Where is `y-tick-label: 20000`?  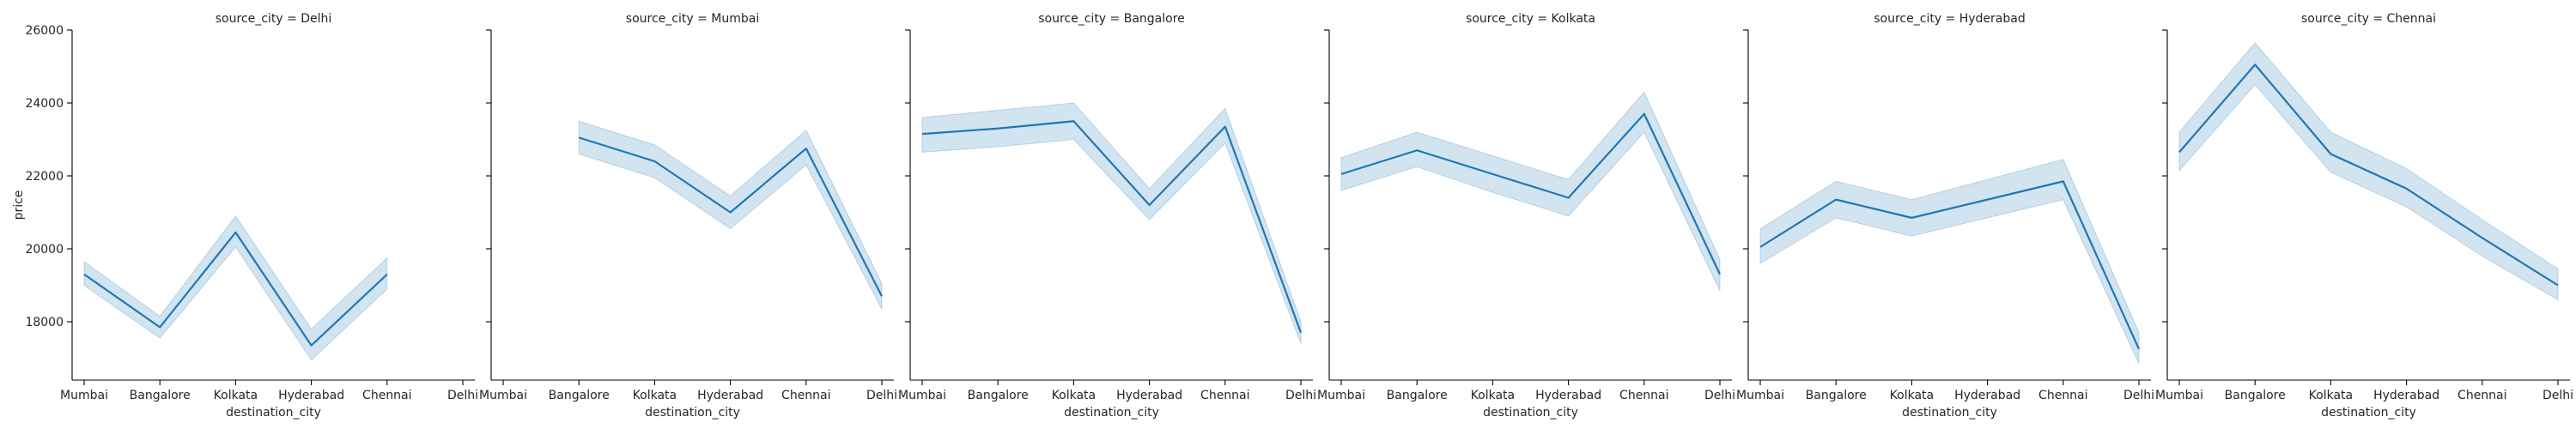 y-tick-label: 20000 is located at coordinates (44, 250).